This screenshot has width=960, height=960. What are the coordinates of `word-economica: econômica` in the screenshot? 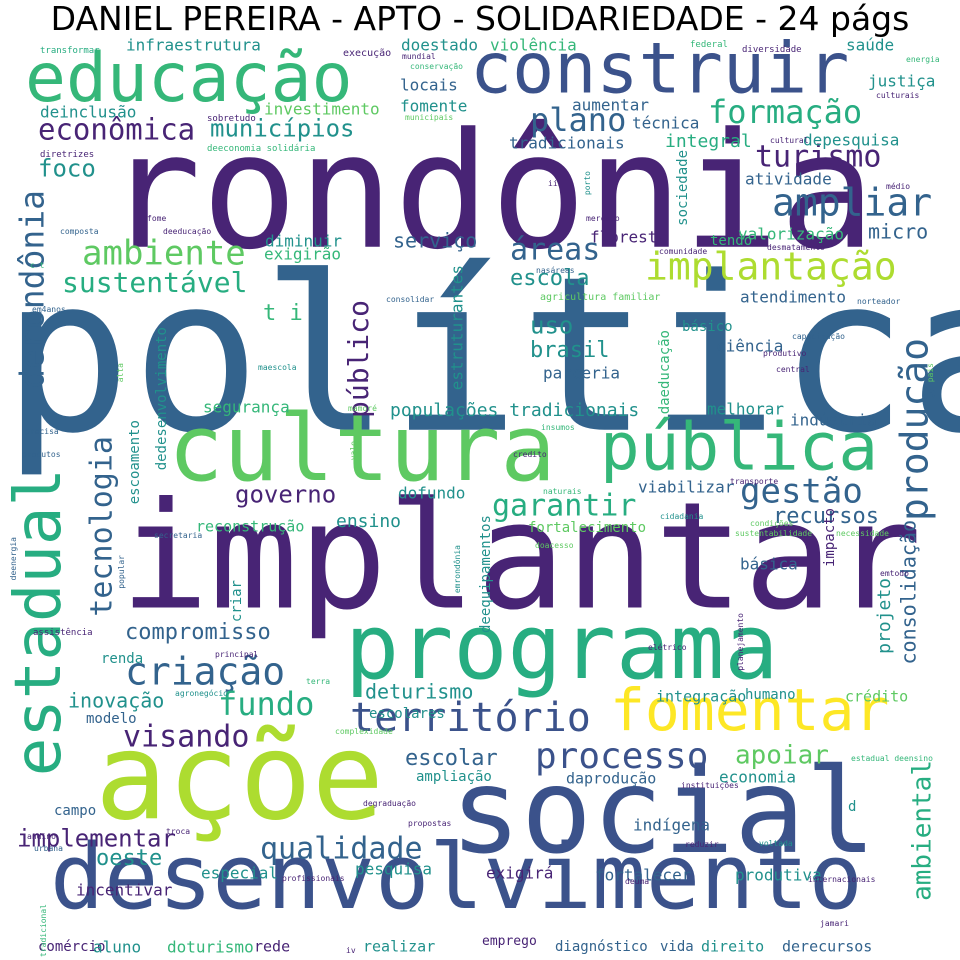 It's located at (116, 130).